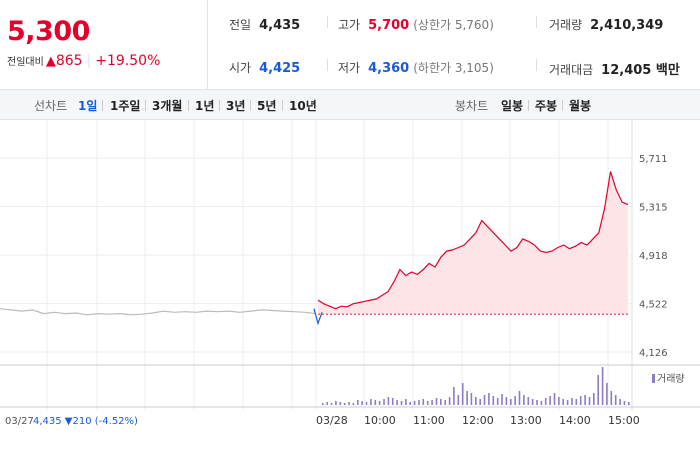  Describe the element at coordinates (653, 305) in the screenshot. I see `y-tick-label: 4,522` at that location.